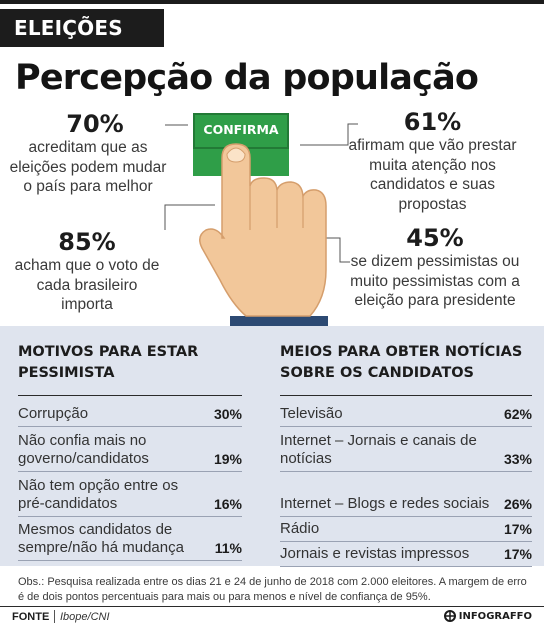 This screenshot has width=544, height=626. I want to click on table-row: Internet – Blogs e redes sociais 26%, so click(406, 495).